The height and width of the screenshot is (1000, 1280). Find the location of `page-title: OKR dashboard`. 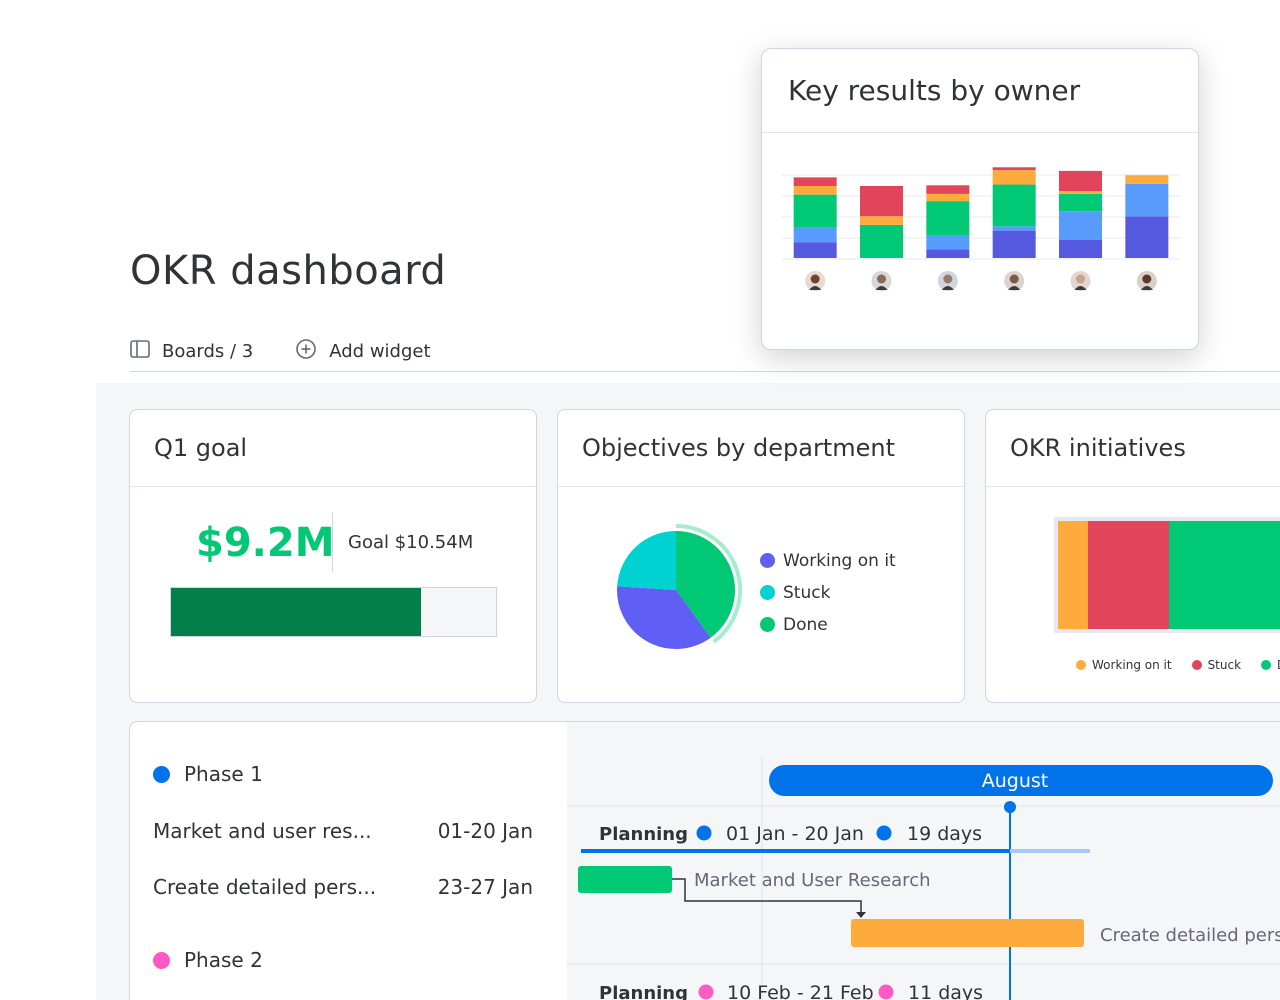

page-title: OKR dashboard is located at coordinates (288, 271).